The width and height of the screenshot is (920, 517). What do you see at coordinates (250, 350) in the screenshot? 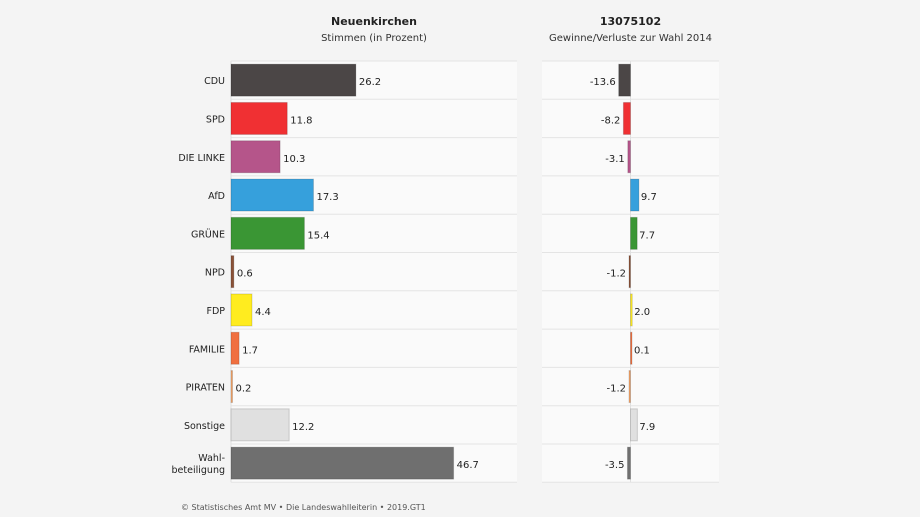
I see `vote-value-label: 1.7` at bounding box center [250, 350].